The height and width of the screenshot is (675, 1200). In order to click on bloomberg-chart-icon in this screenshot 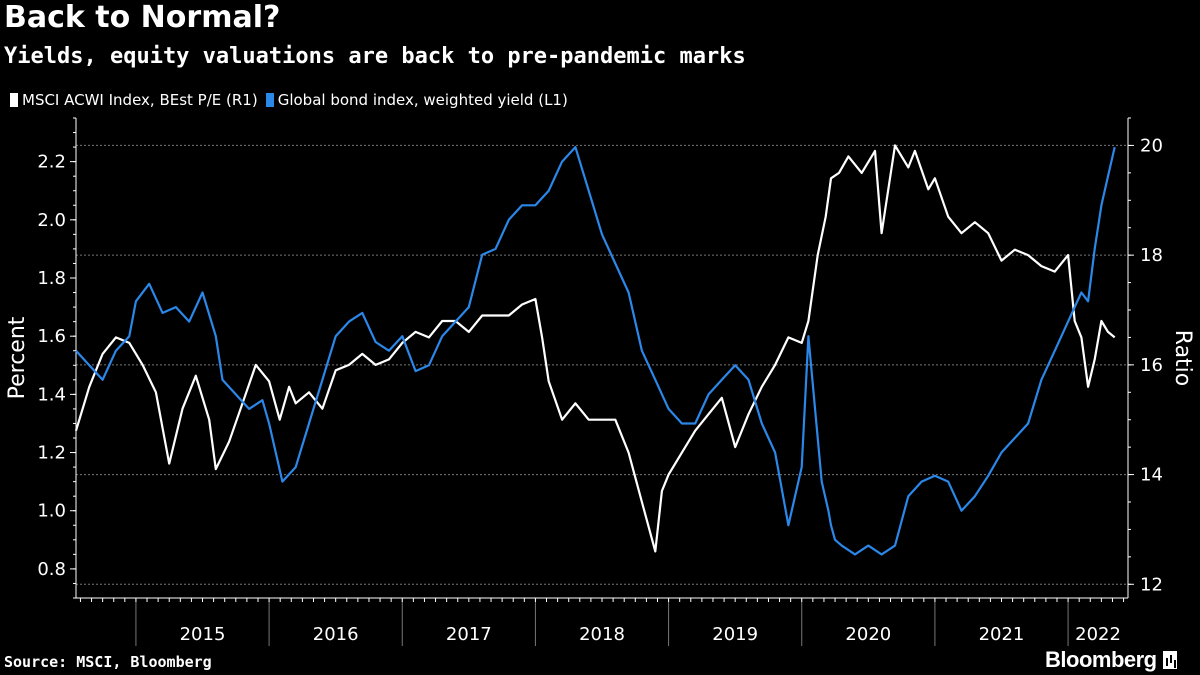, I will do `click(1169, 660)`.